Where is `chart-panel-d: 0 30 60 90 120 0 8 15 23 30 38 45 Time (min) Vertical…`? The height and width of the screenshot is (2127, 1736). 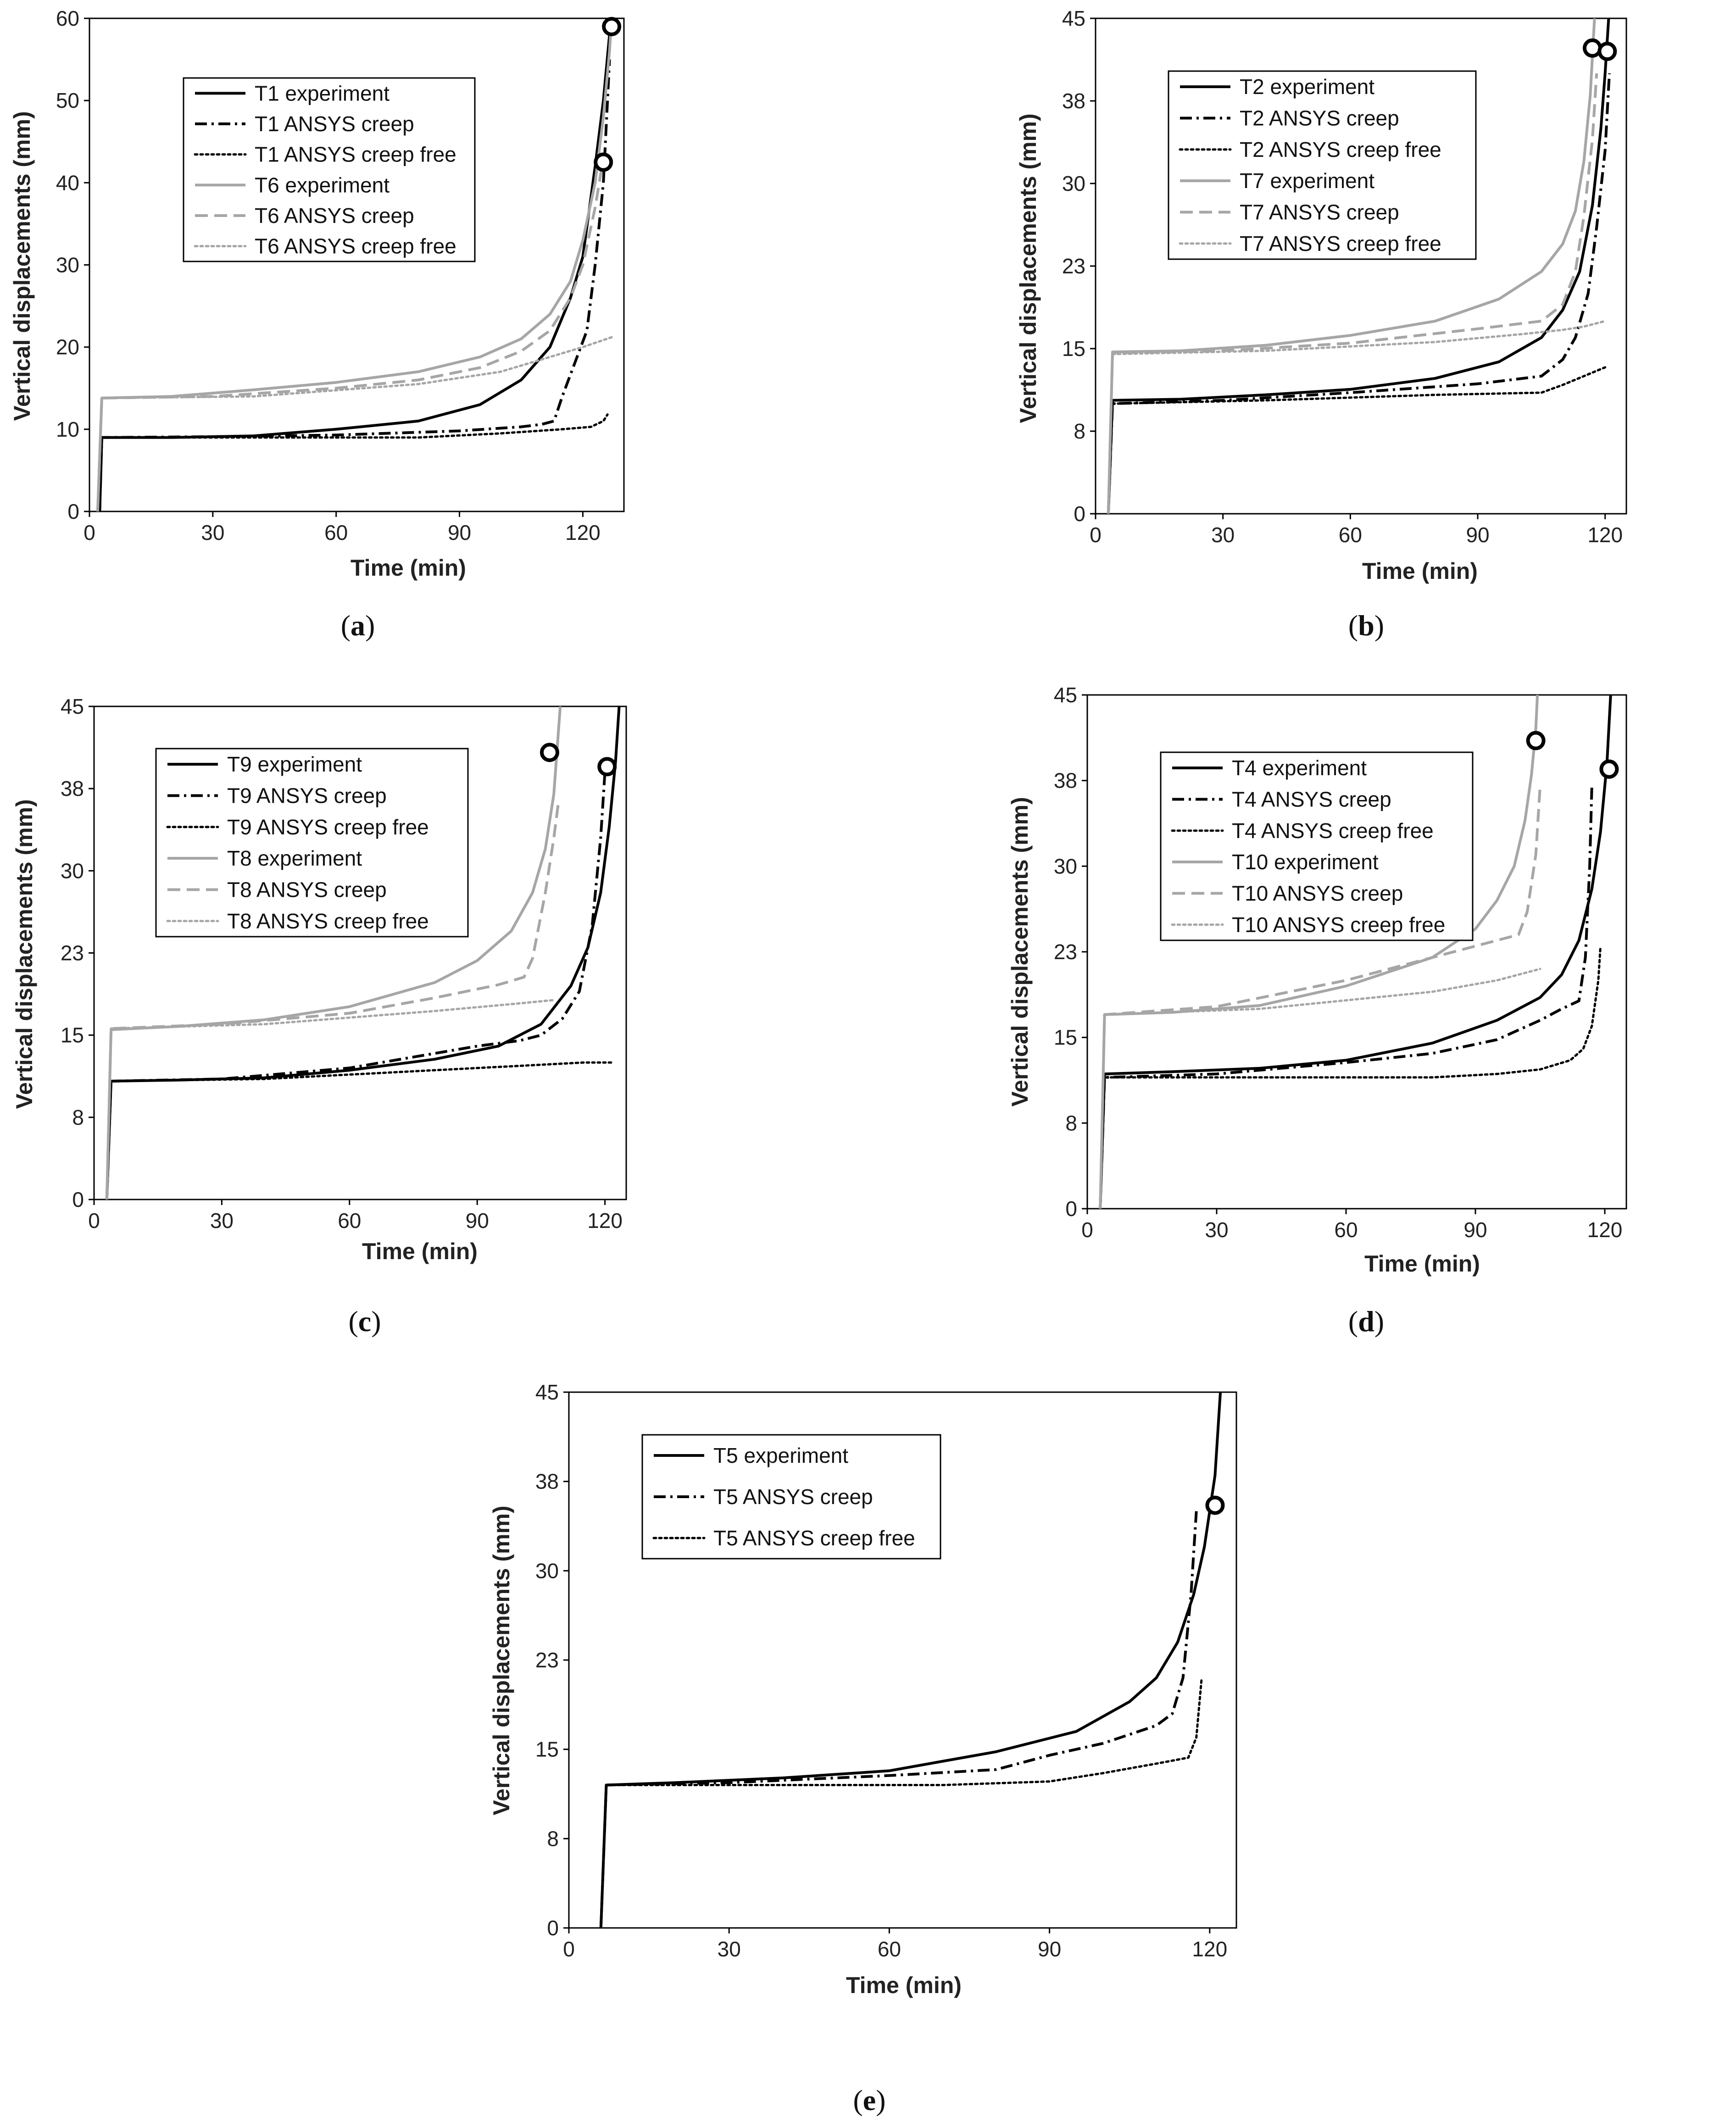 chart-panel-d: 0 30 60 90 120 0 8 15 23 30 38 45 Time (min) Vertical… is located at coordinates (1317, 1010).